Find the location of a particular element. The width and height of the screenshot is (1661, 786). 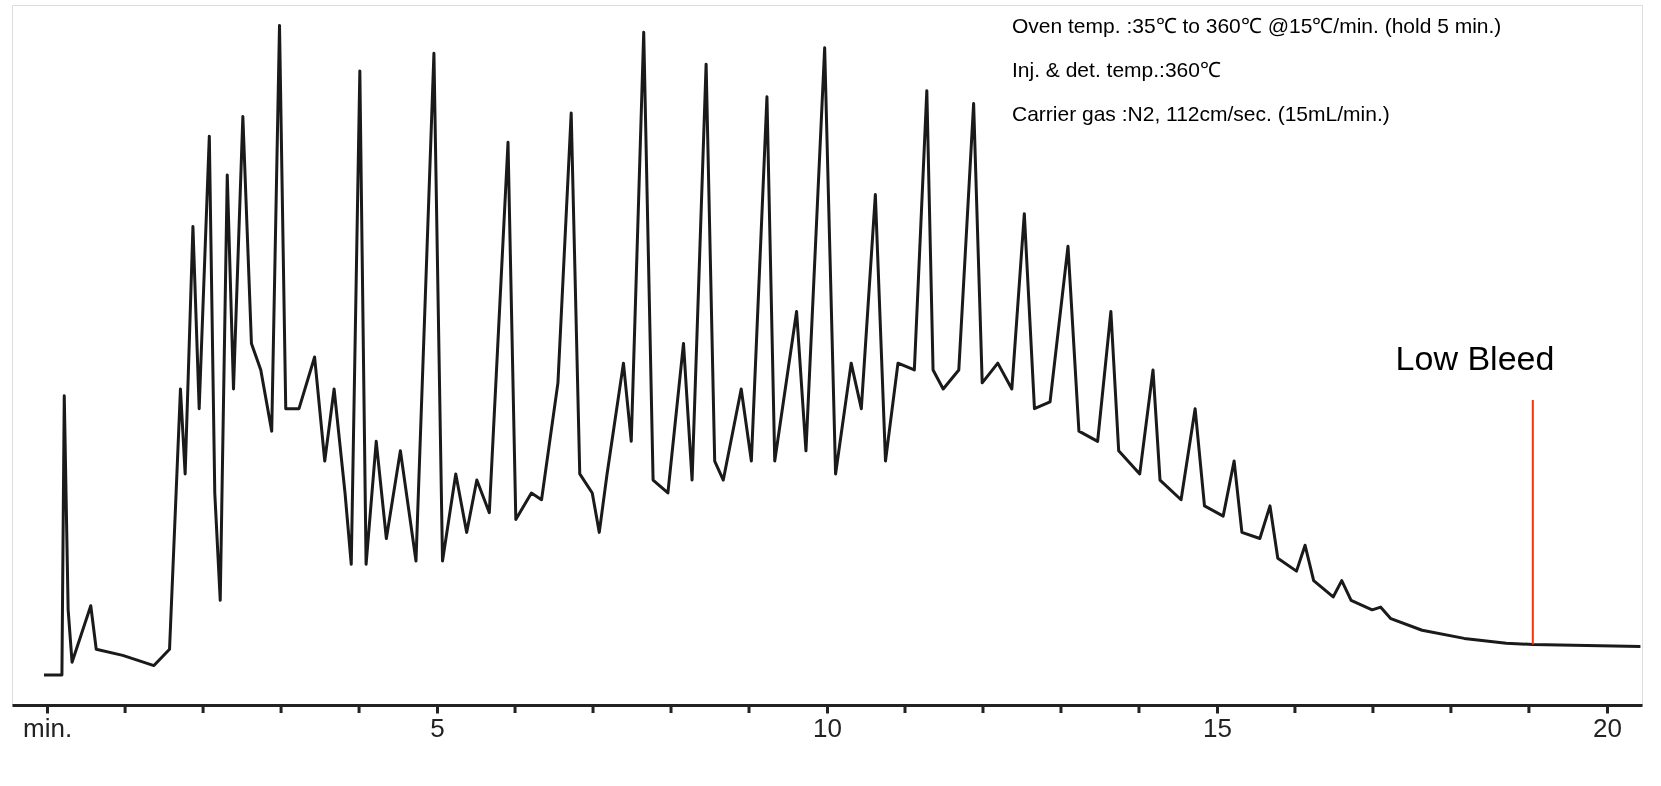

x-tick-label: 5 is located at coordinates (437, 727).